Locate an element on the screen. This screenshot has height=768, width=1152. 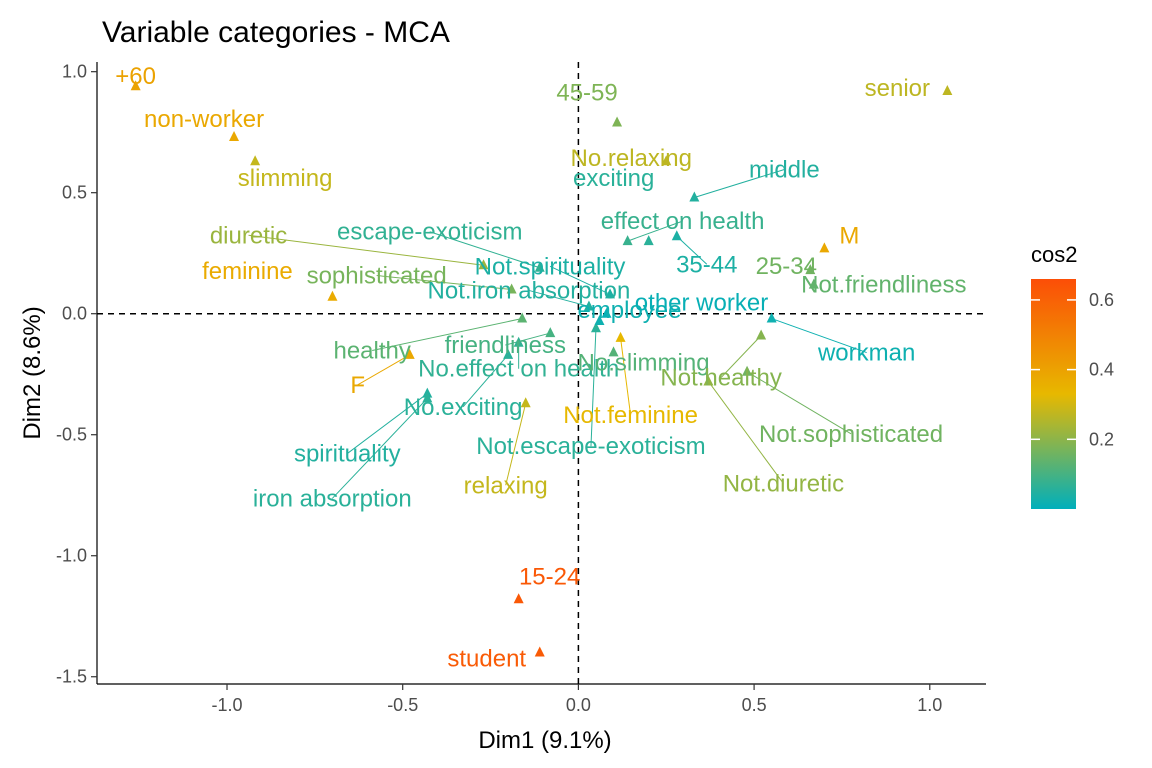
point-label: +60 is located at coordinates (135, 76).